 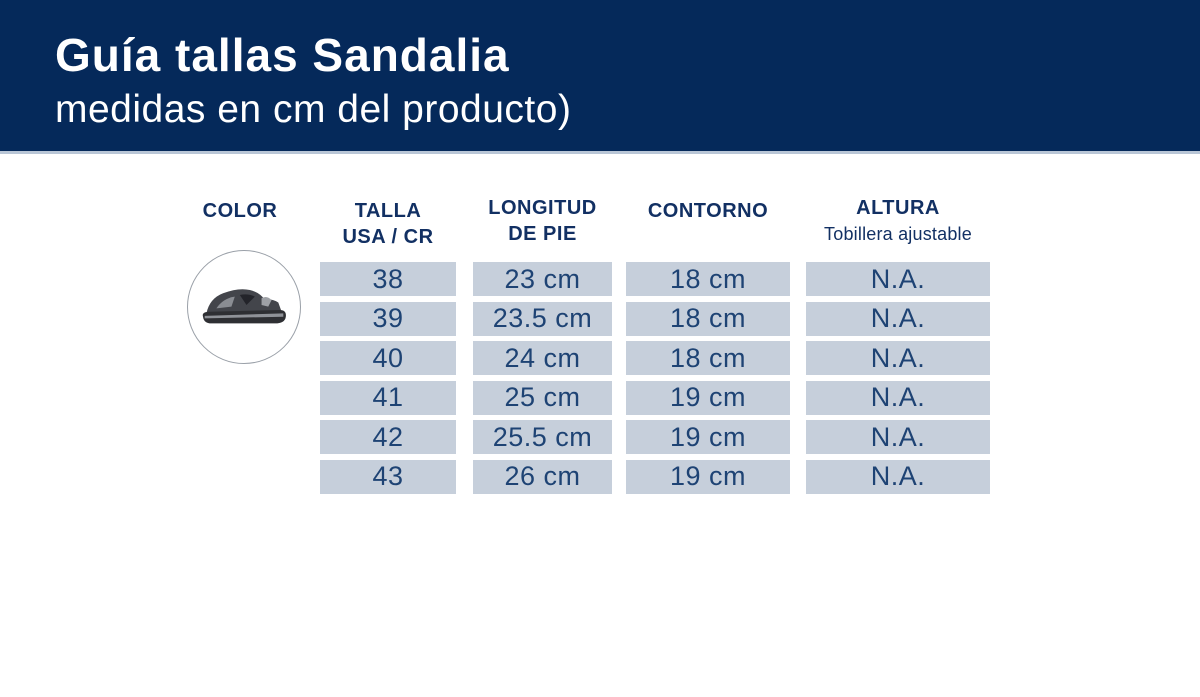 I want to click on table-cell-talla: 41, so click(x=388, y=397).